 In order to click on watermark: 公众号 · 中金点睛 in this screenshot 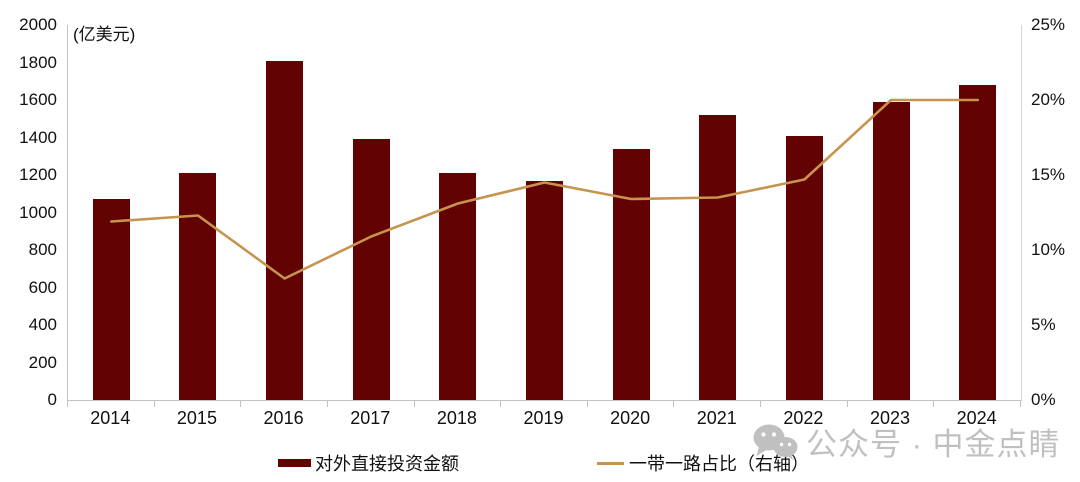, I will do `click(906, 441)`.